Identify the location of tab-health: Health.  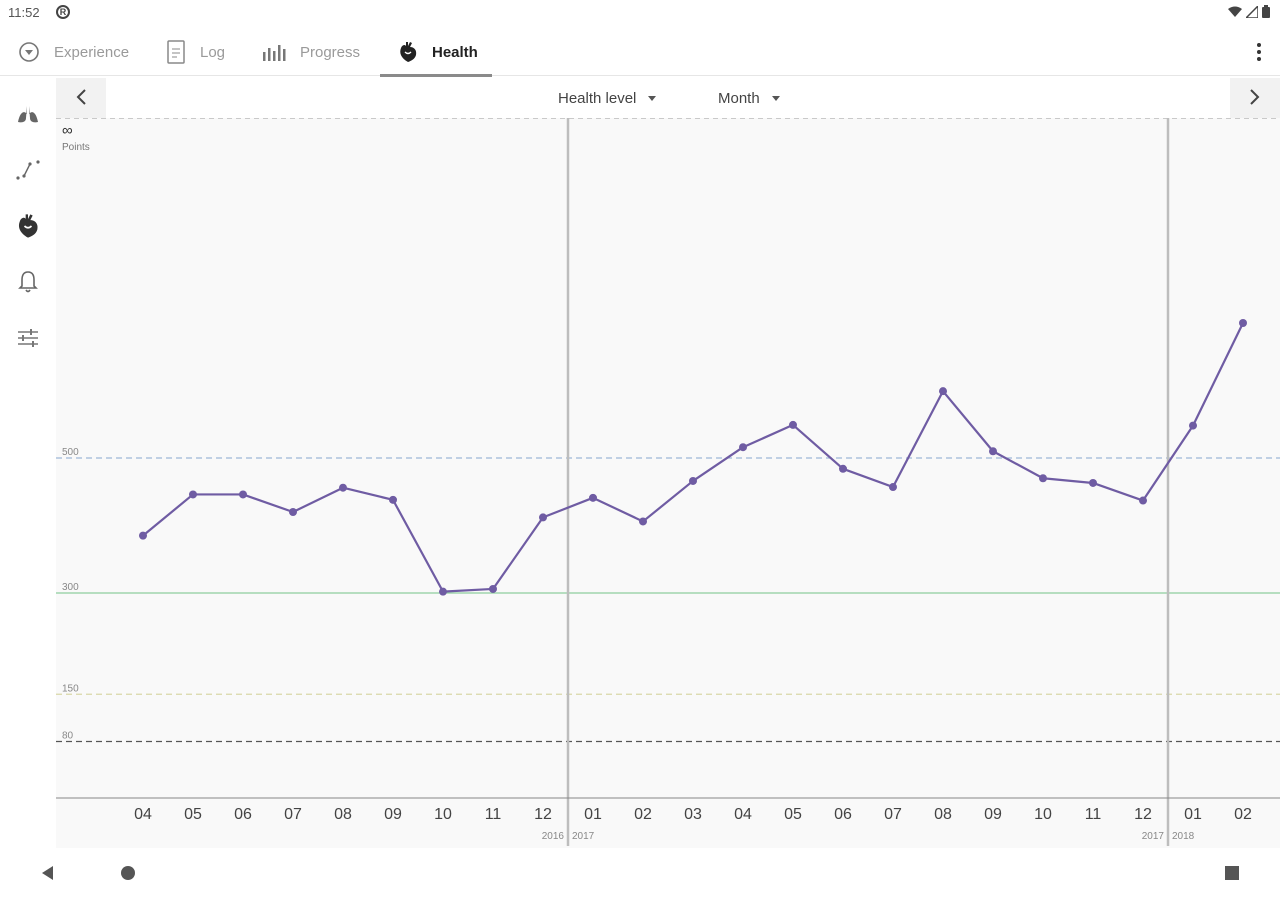
(436, 52).